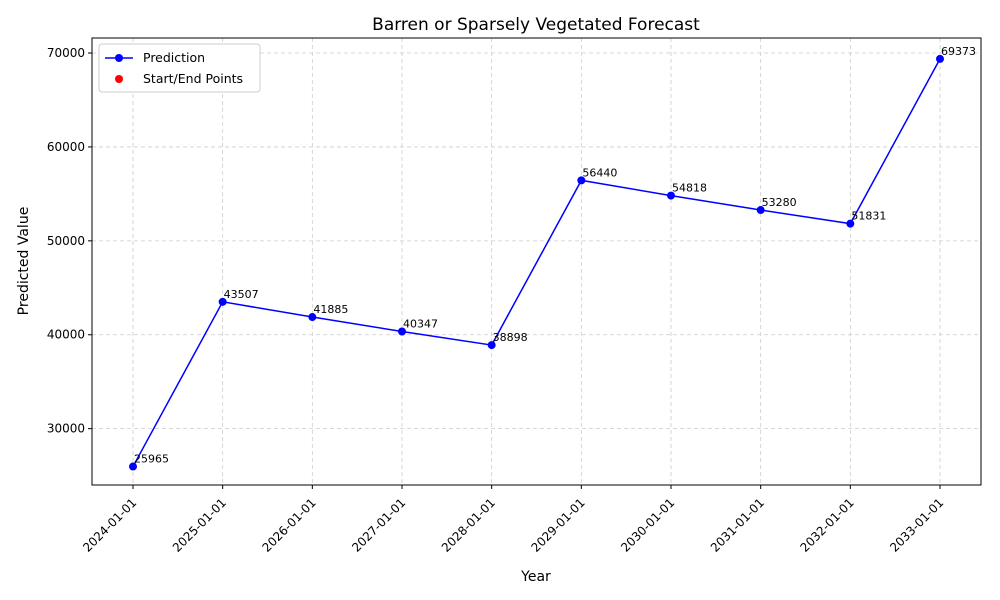  What do you see at coordinates (241, 294) in the screenshot?
I see `data-label: 43507` at bounding box center [241, 294].